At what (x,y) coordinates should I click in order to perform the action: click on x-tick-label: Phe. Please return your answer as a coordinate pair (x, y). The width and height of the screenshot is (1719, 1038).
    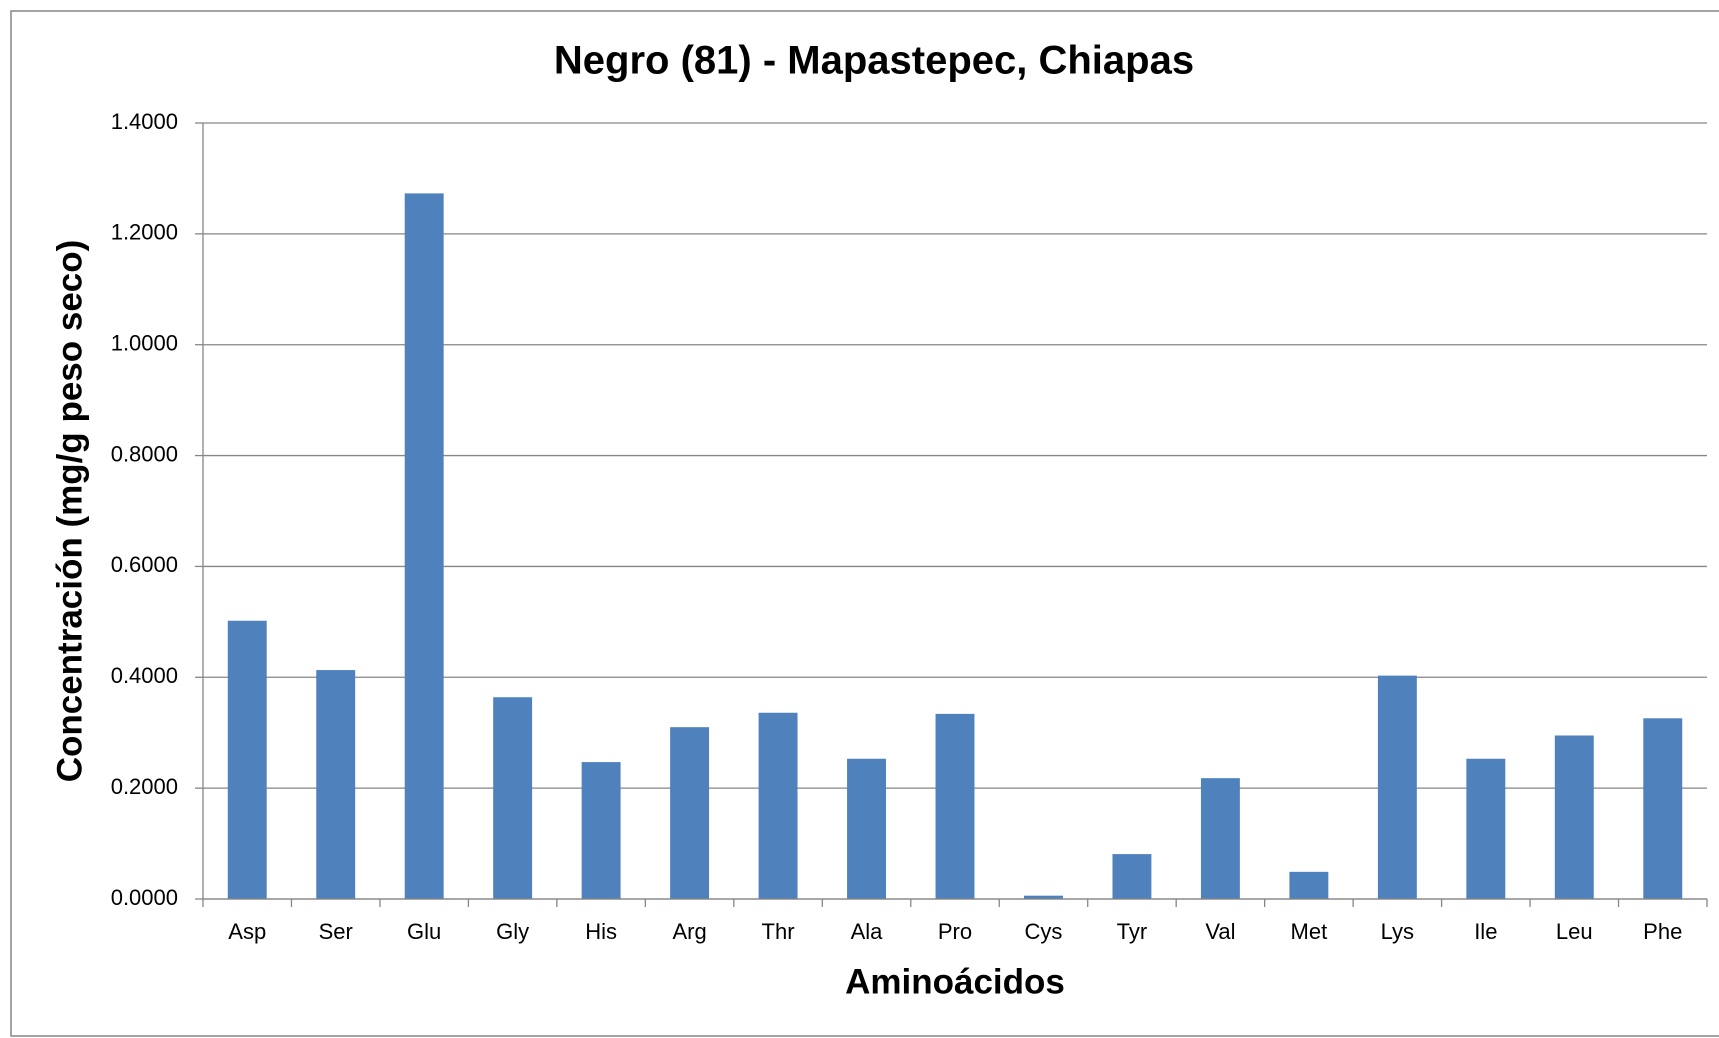
    Looking at the image, I should click on (1662, 931).